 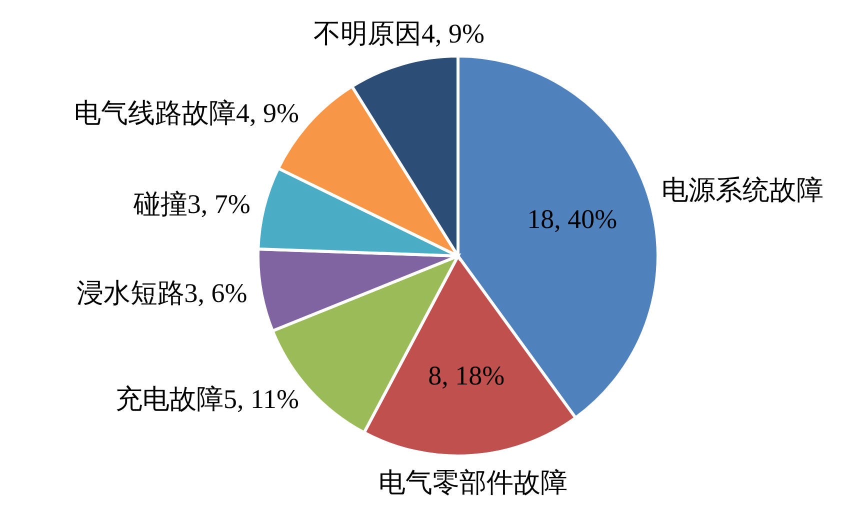 I want to click on slice-label: 电气零部件故障, so click(x=473, y=482).